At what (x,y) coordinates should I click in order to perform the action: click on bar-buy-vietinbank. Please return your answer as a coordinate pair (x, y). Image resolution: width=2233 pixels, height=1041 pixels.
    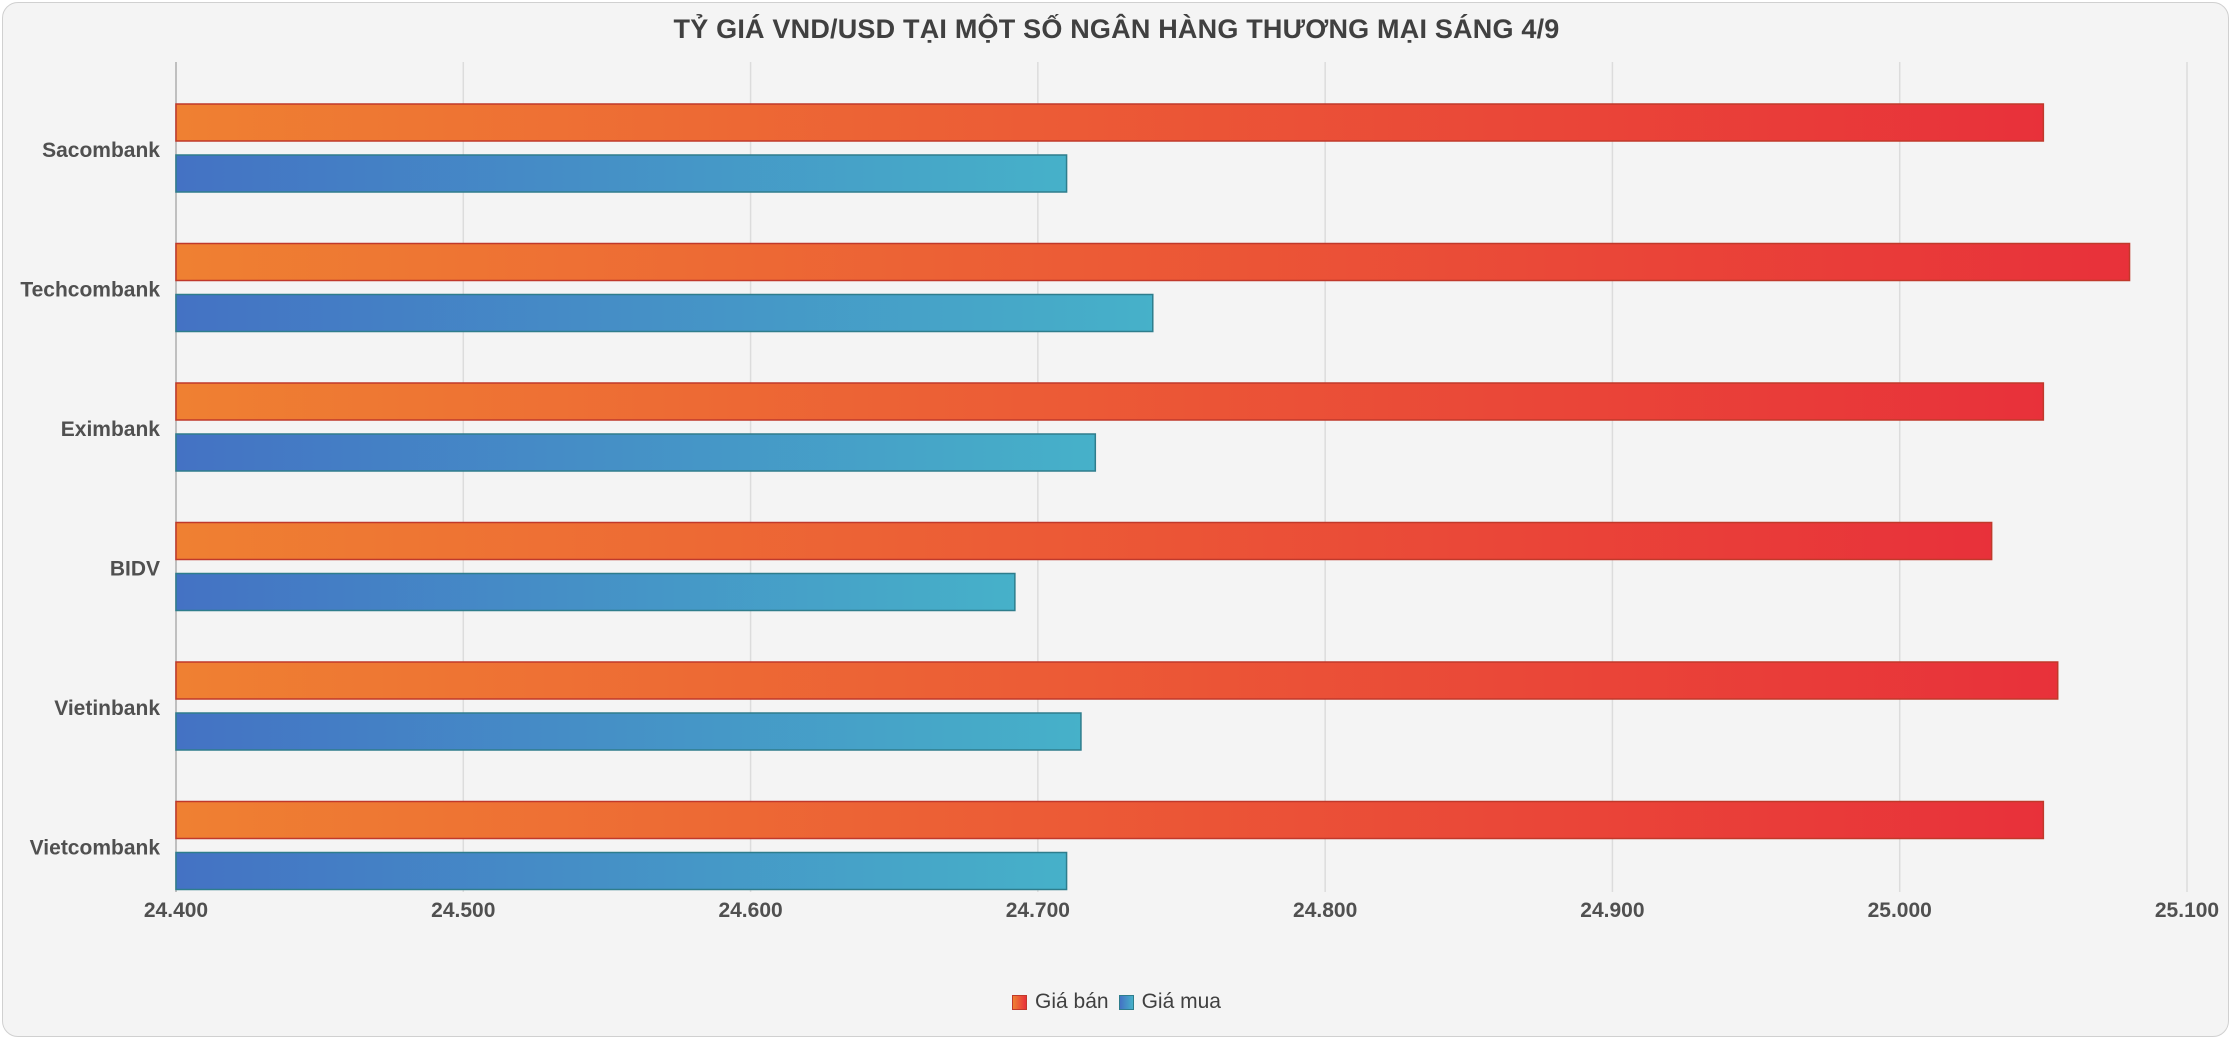
    Looking at the image, I should click on (628, 731).